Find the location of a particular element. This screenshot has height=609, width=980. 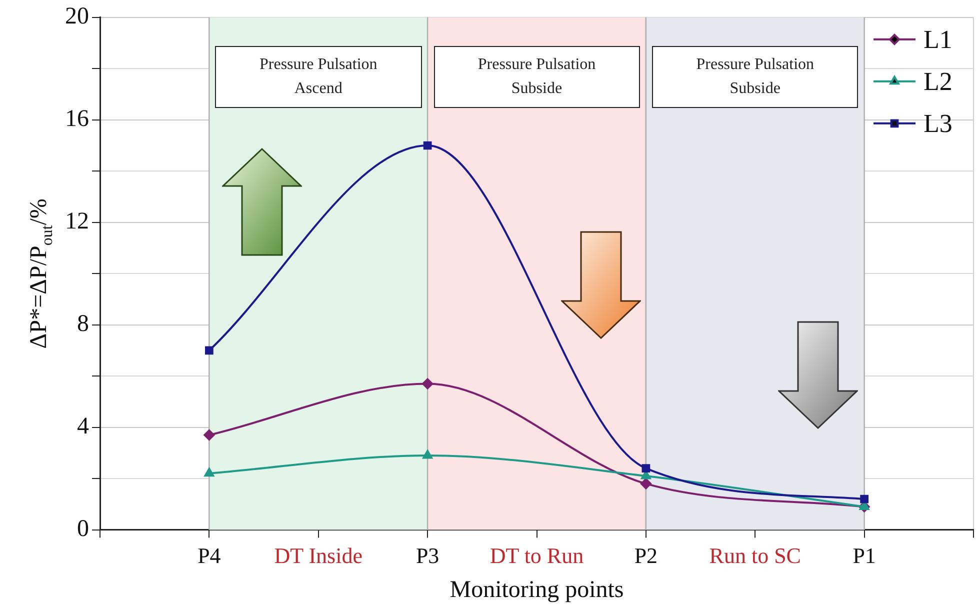

label-box: Pressure Pulsation Ascend is located at coordinates (318, 77).